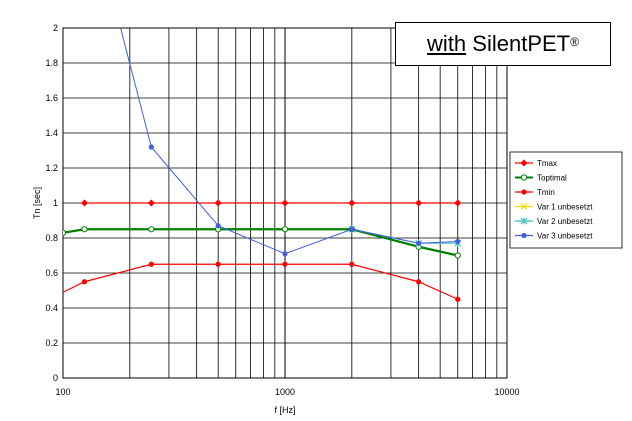 This screenshot has height=421, width=632. I want to click on silentpet-annotation: with SilentPET ®, so click(503, 44).